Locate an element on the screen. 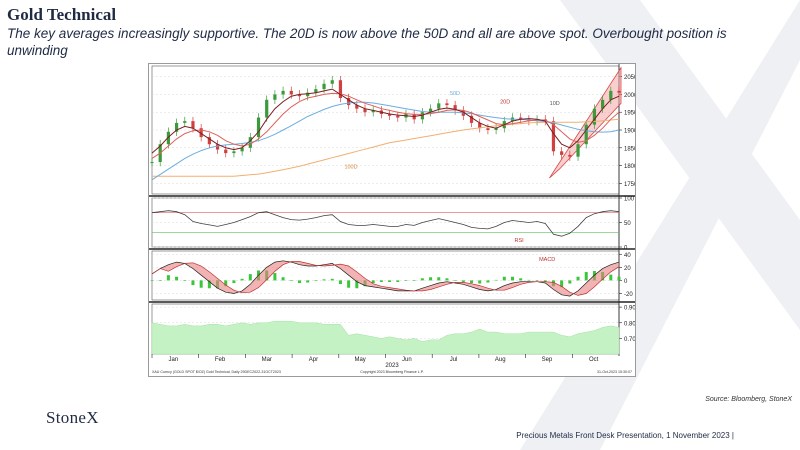 The height and width of the screenshot is (450, 800). rsi-label: RSI is located at coordinates (519, 241).